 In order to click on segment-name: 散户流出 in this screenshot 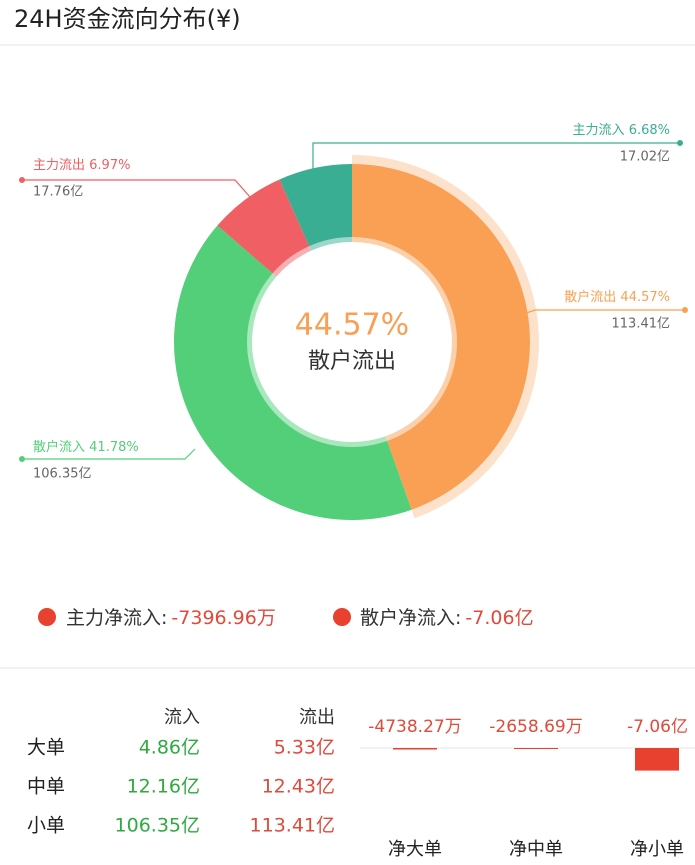, I will do `click(590, 297)`.